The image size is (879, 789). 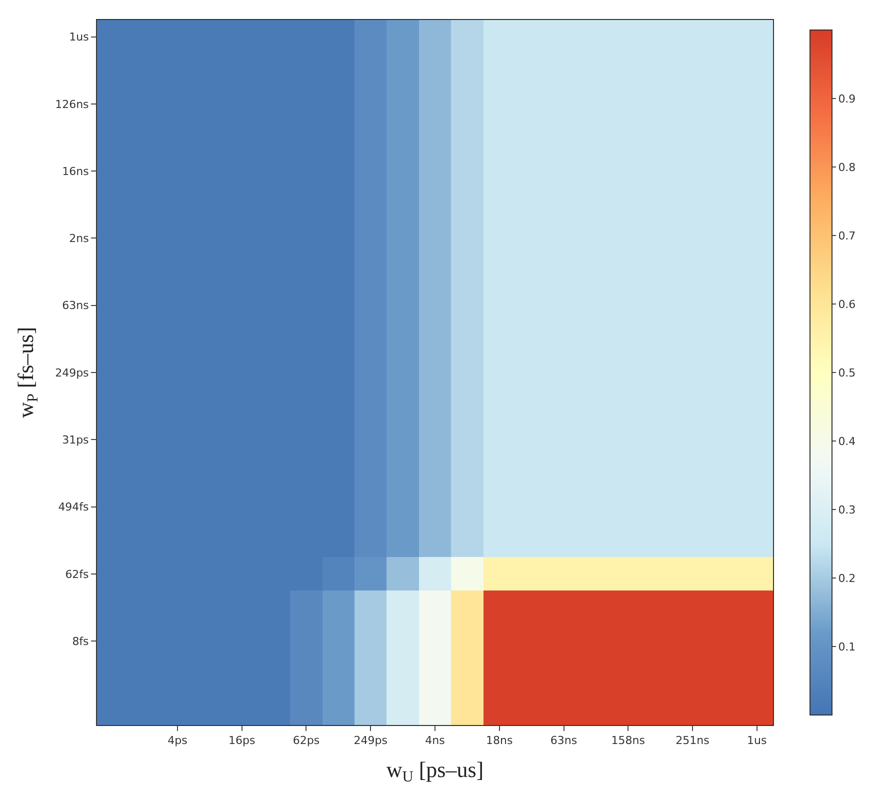 I want to click on y-tick-label: 8fs, so click(x=81, y=641).